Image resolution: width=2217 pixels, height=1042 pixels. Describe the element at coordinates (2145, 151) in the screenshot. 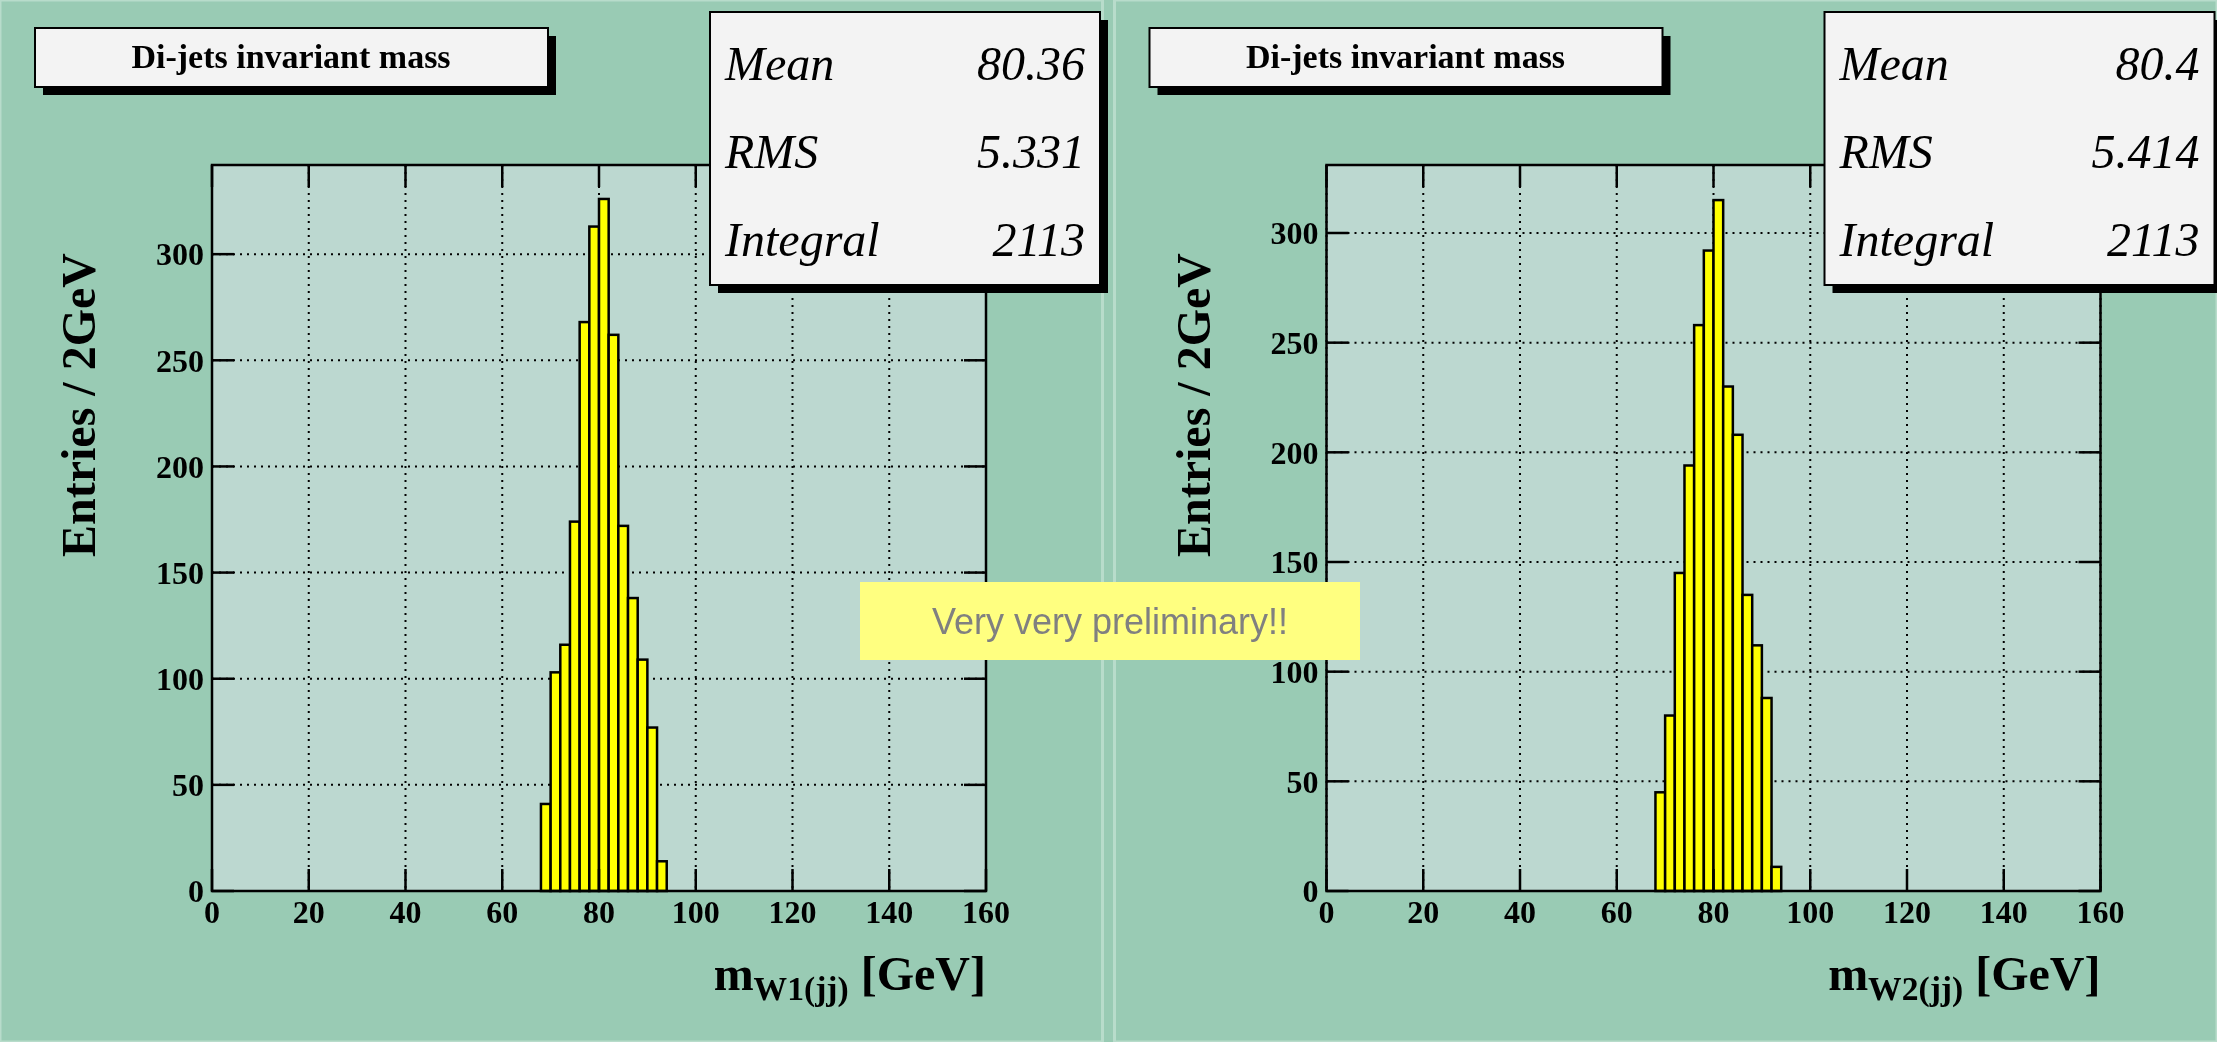

I see `annotation: 5.414` at that location.